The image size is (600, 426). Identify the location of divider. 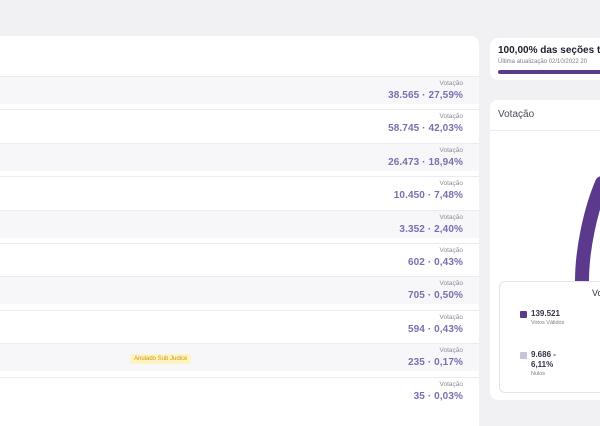
(545, 130).